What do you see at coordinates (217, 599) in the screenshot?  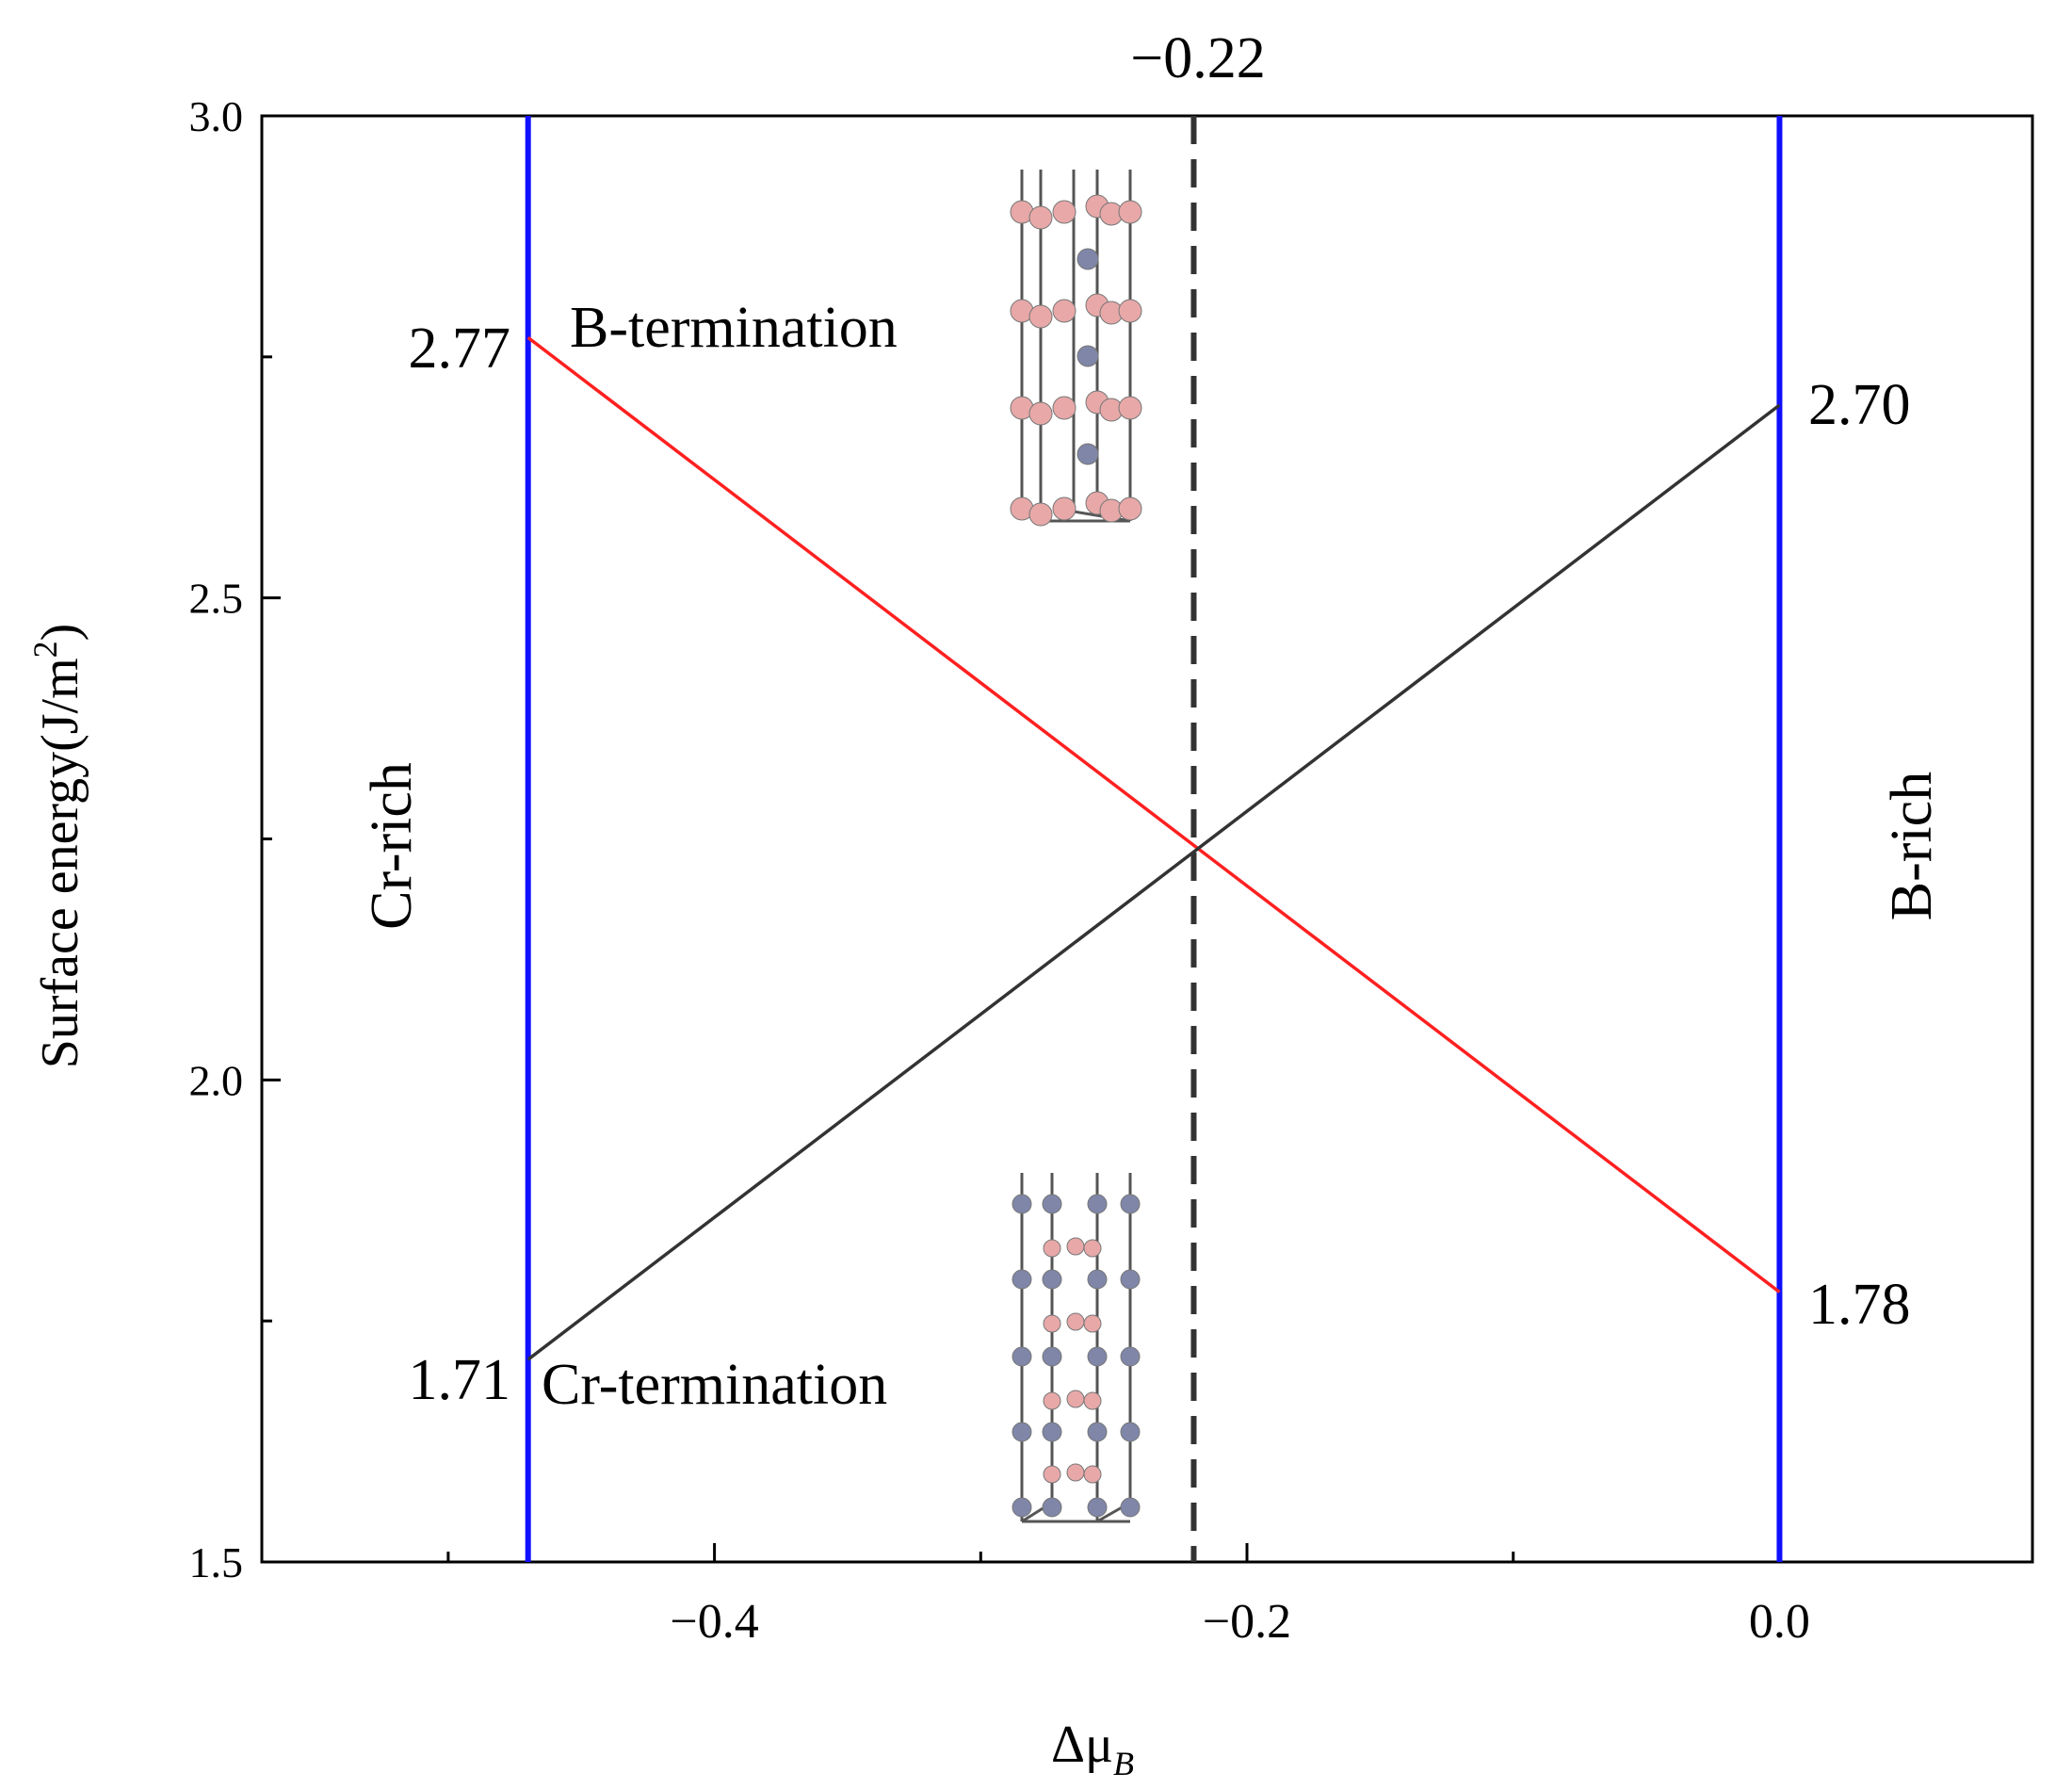 I see `y-tick-label: 2.5` at bounding box center [217, 599].